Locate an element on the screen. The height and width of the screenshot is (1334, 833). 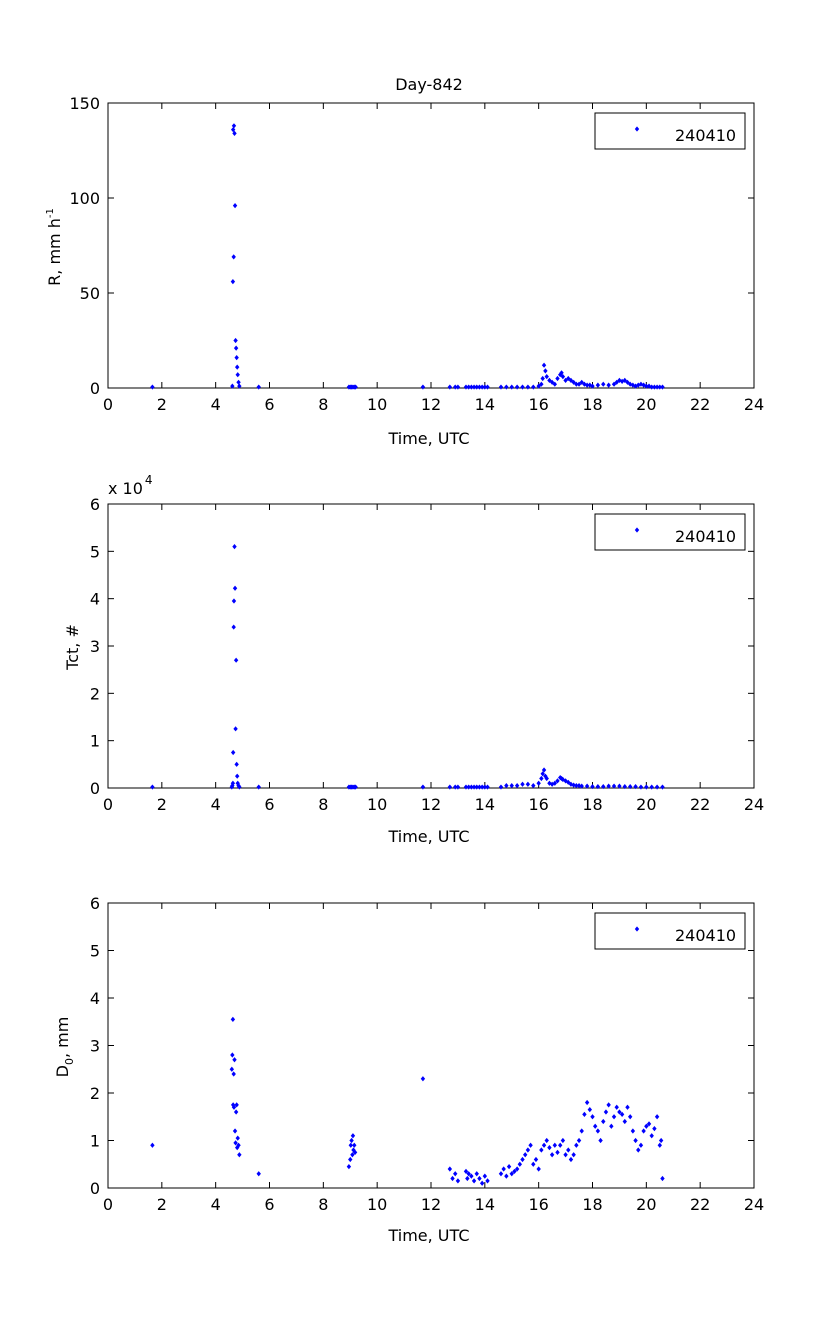
total-count-xtick-label: 22 is located at coordinates (700, 804).